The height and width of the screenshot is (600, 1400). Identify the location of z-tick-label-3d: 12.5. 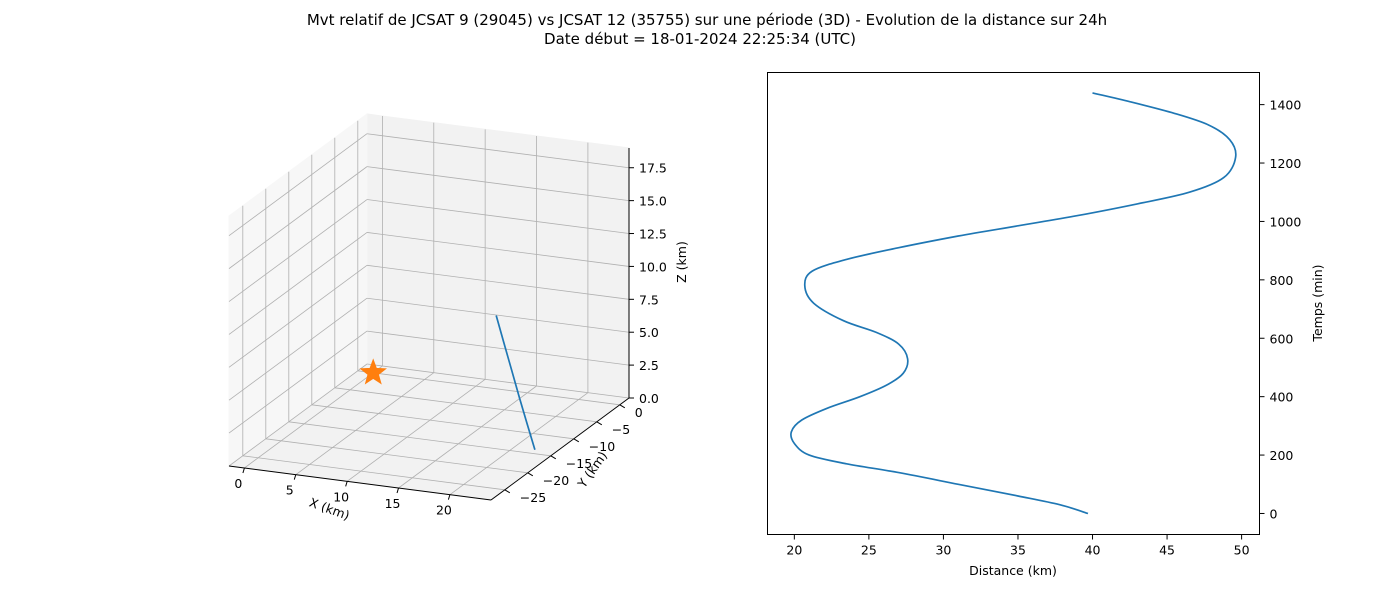
(653, 234).